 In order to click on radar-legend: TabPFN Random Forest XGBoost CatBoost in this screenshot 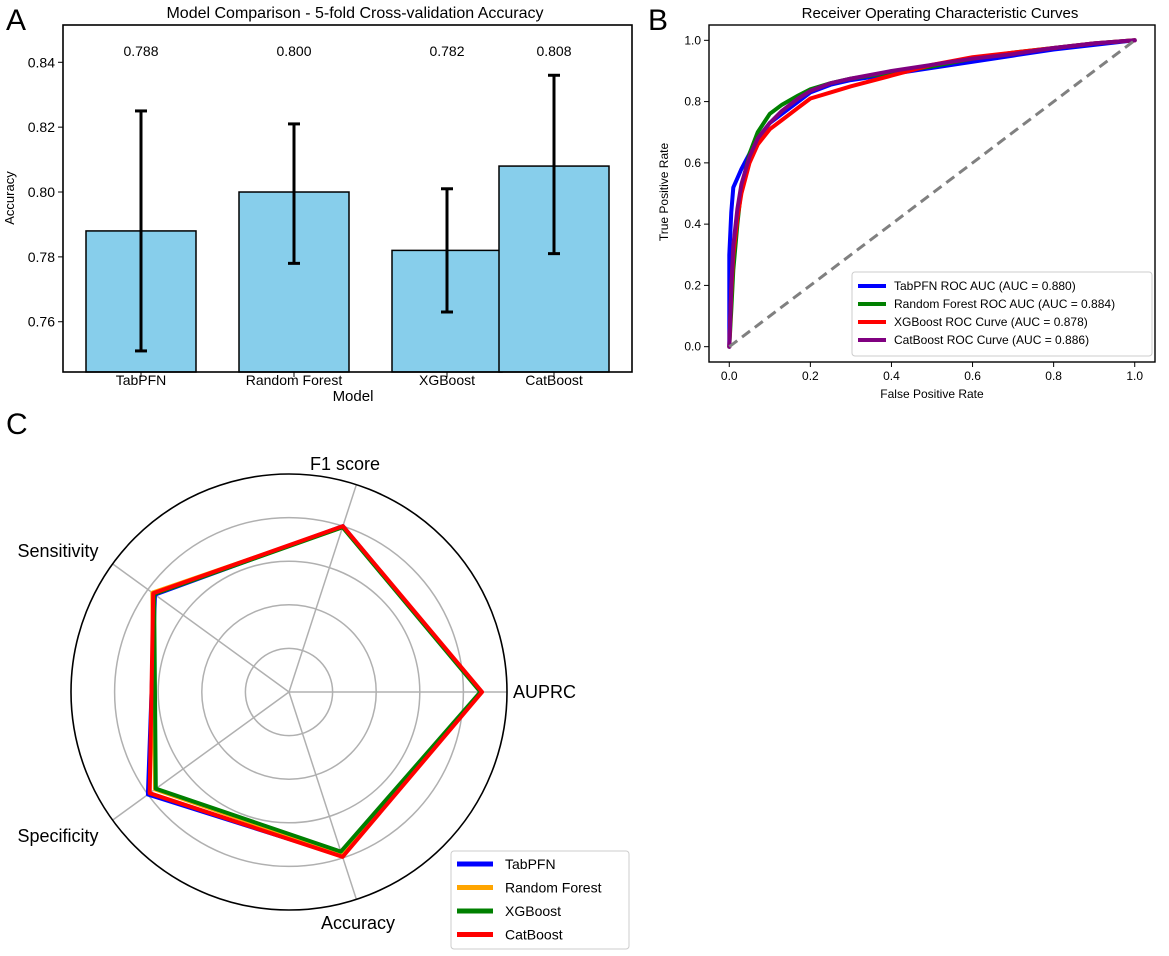, I will do `click(540, 900)`.